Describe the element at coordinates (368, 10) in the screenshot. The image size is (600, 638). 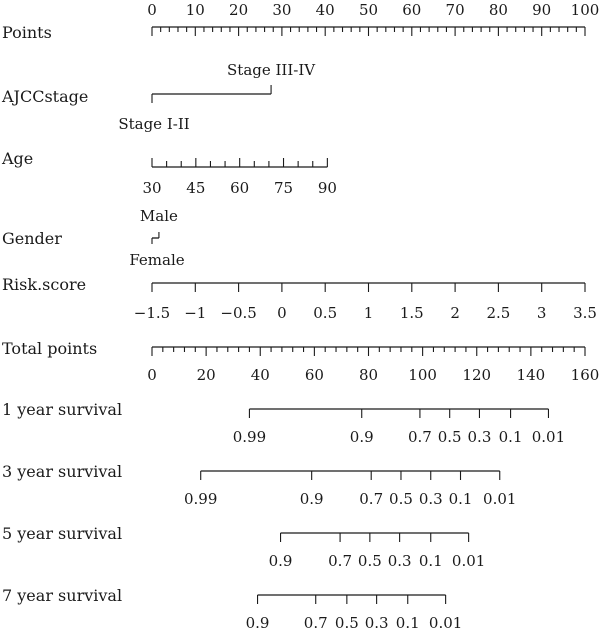
I see `points-tick-label: 50` at that location.